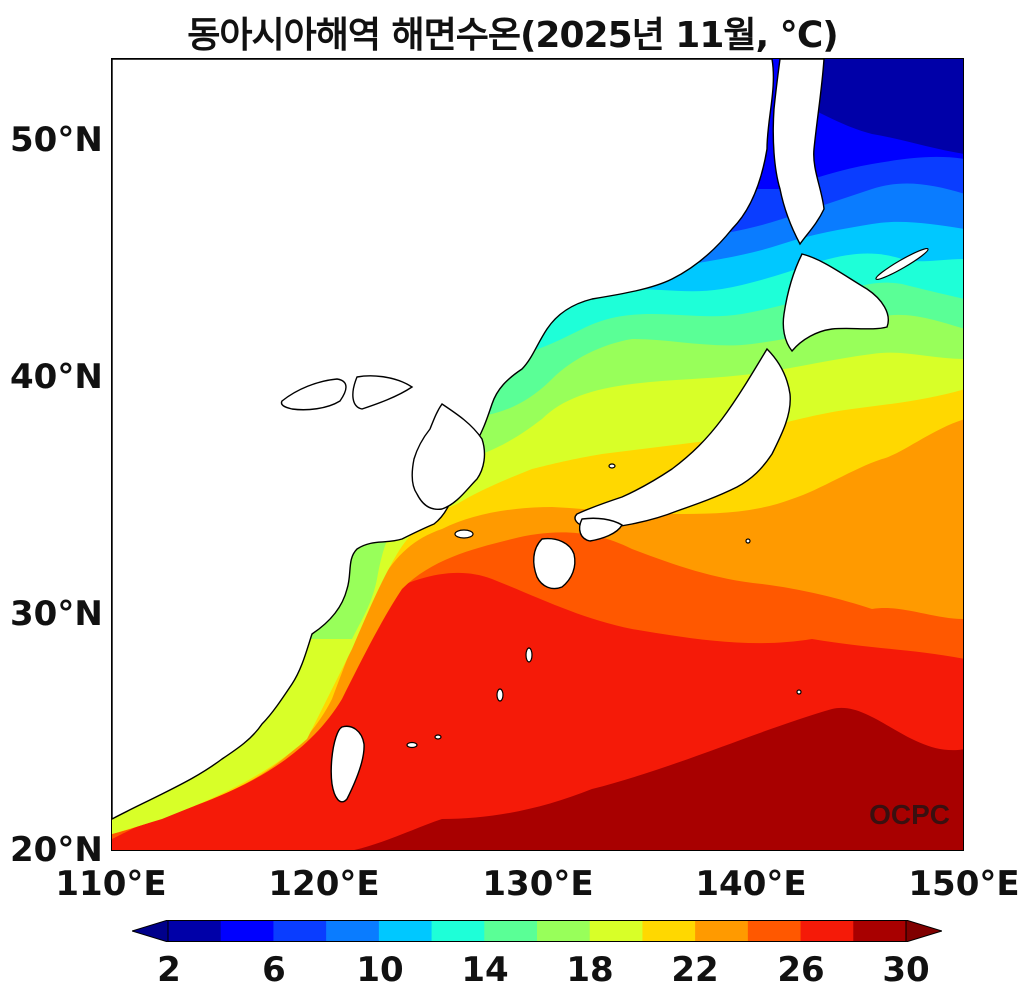 Image resolution: width=1025 pixels, height=1001 pixels. Describe the element at coordinates (500, 695) in the screenshot. I see `ryukyu-island-b` at that location.